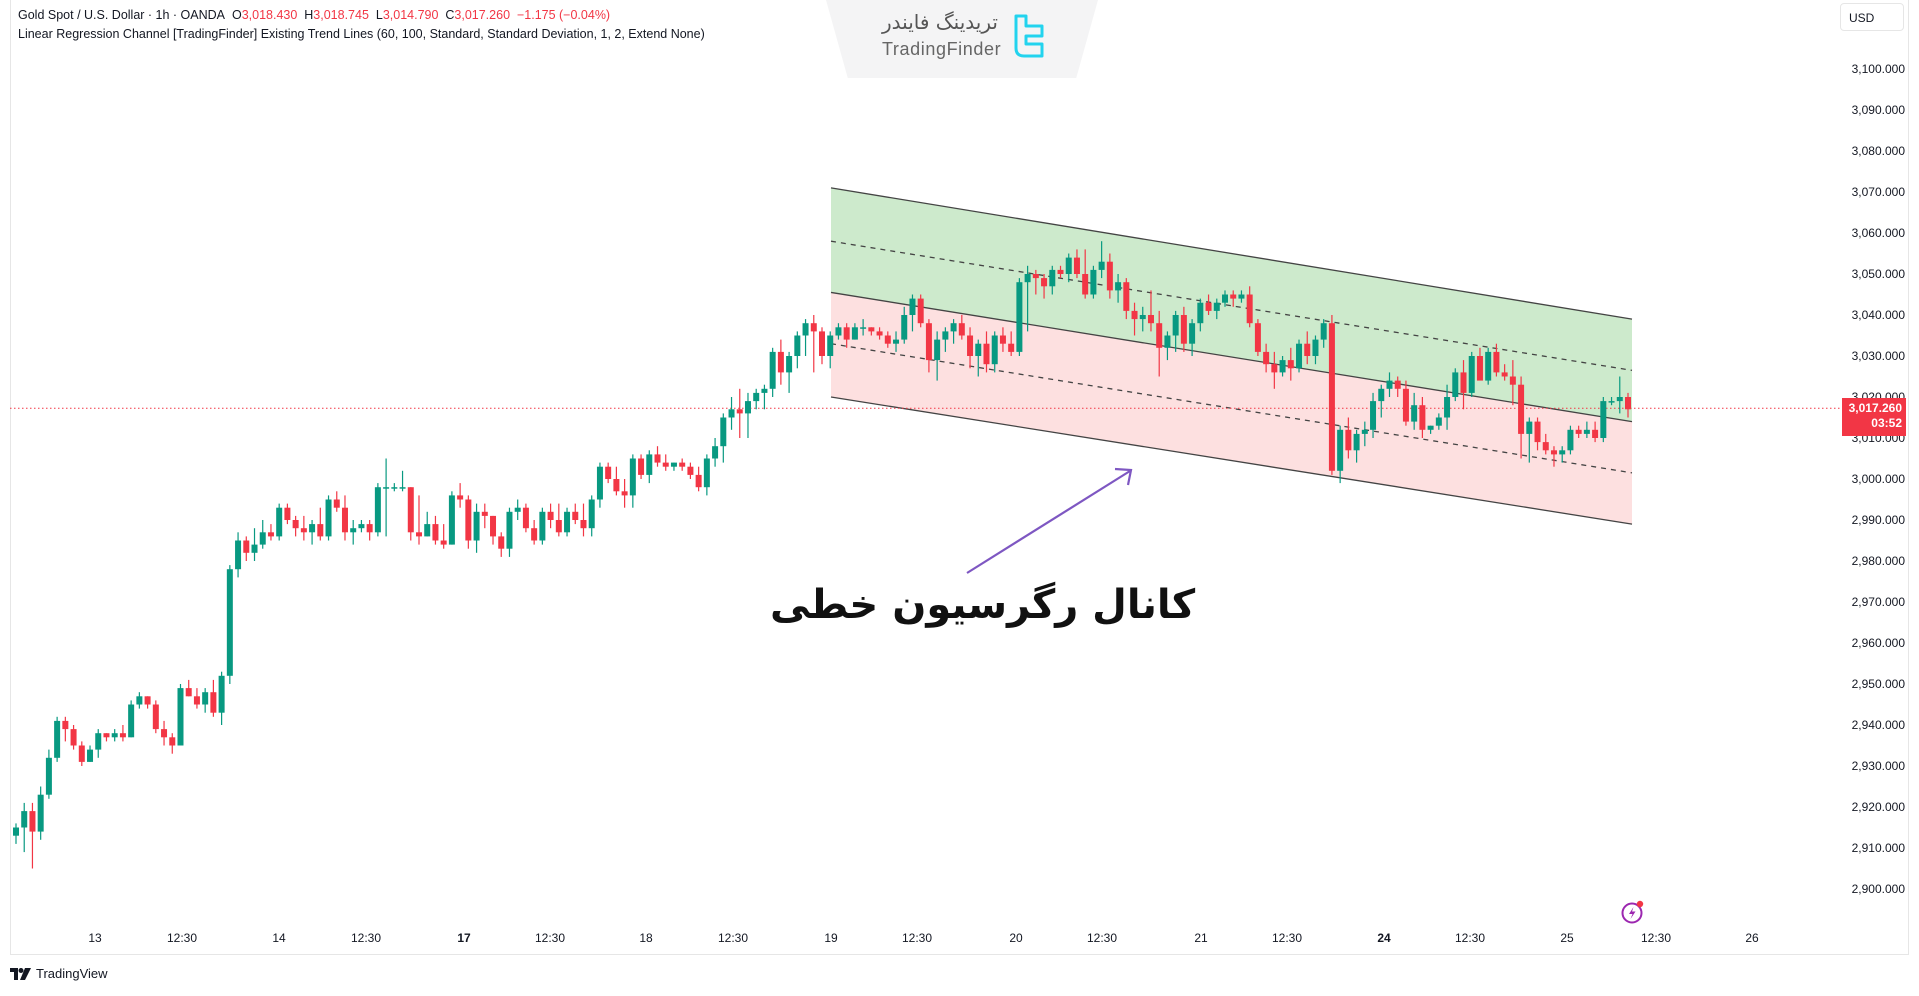  Describe the element at coordinates (1878, 479) in the screenshot. I see `price-tick: 3,000.000` at that location.